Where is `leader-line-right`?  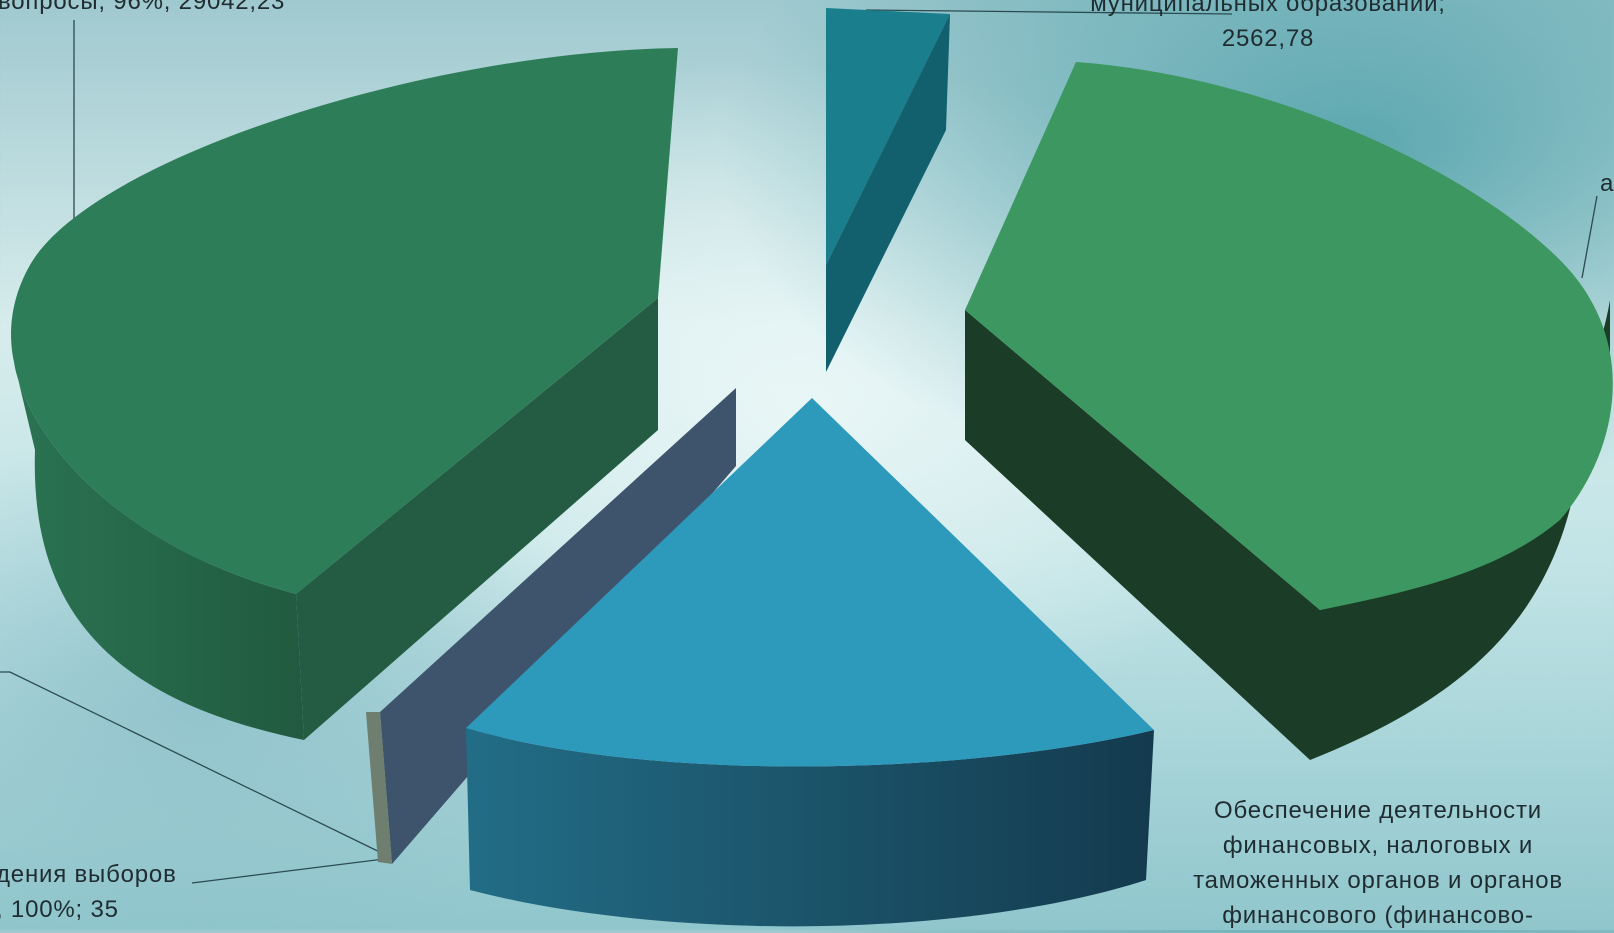 leader-line-right is located at coordinates (1589, 237).